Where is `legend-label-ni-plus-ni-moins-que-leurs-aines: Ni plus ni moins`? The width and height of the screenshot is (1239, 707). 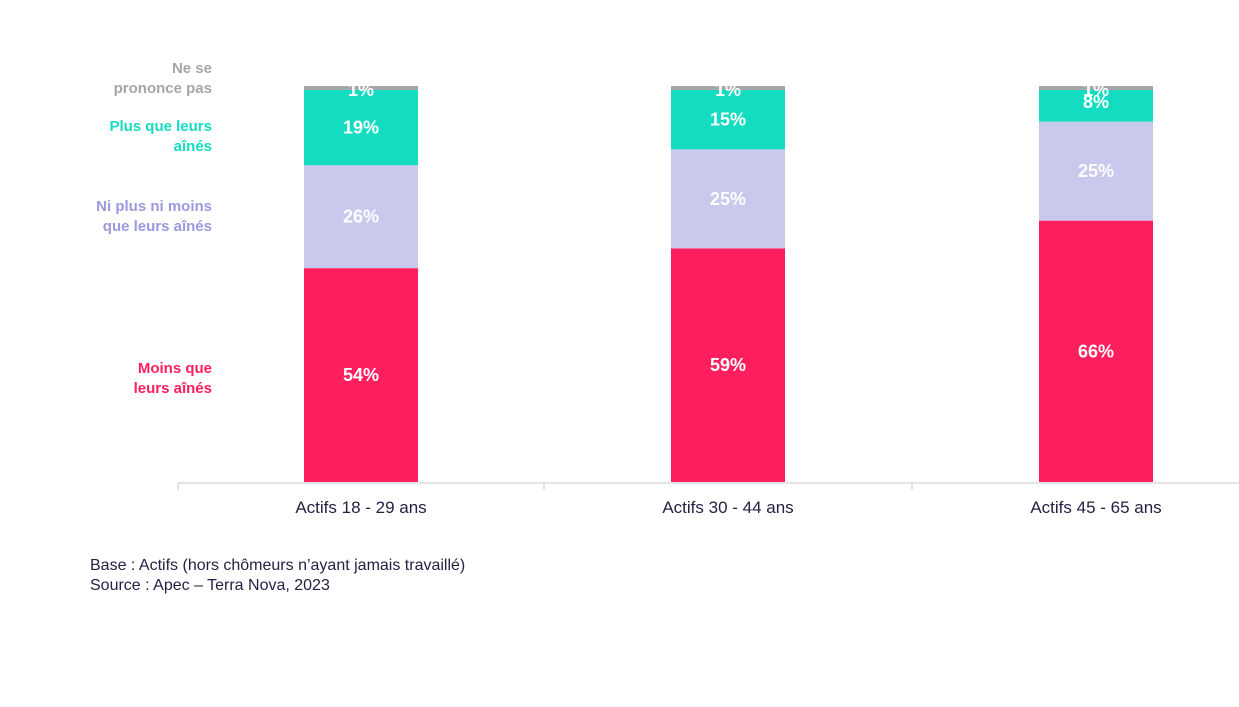
legend-label-ni-plus-ni-moins-que-leurs-aines: Ni plus ni moins is located at coordinates (154, 206).